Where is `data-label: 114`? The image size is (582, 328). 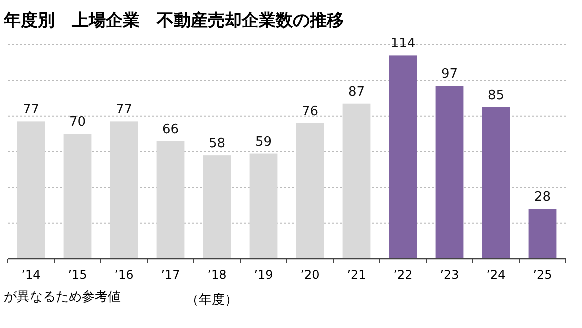
data-label: 114 is located at coordinates (403, 44).